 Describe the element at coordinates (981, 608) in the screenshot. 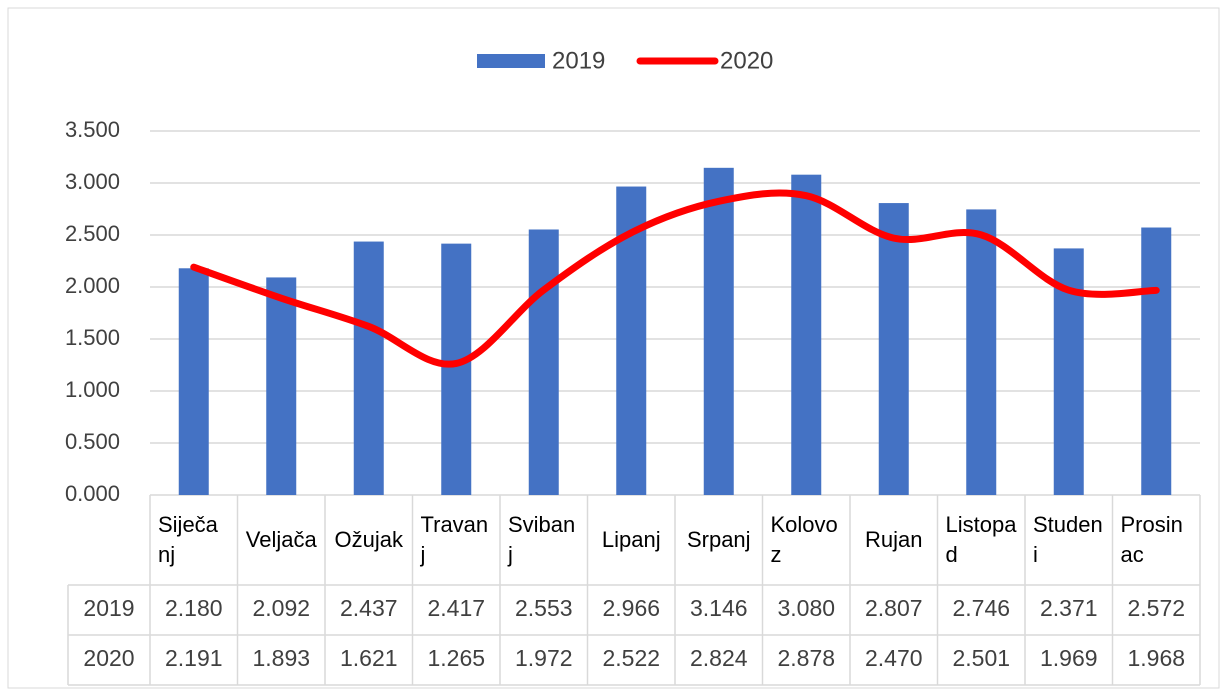

I see `table-value: 2.746` at that location.